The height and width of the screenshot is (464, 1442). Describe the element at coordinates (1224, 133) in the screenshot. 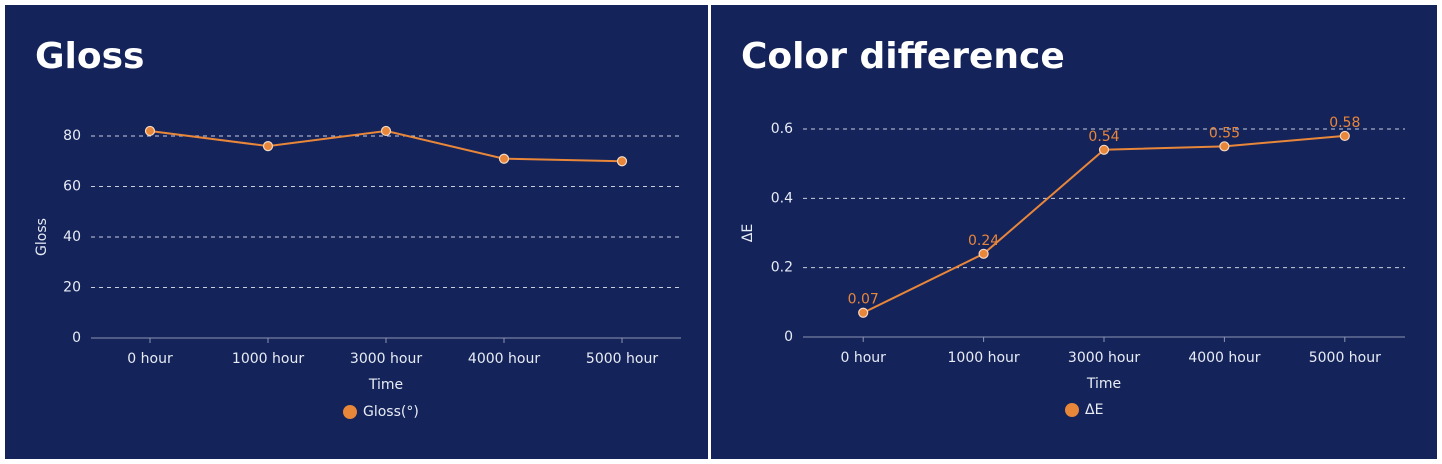

I see `data-label: 0.55` at that location.